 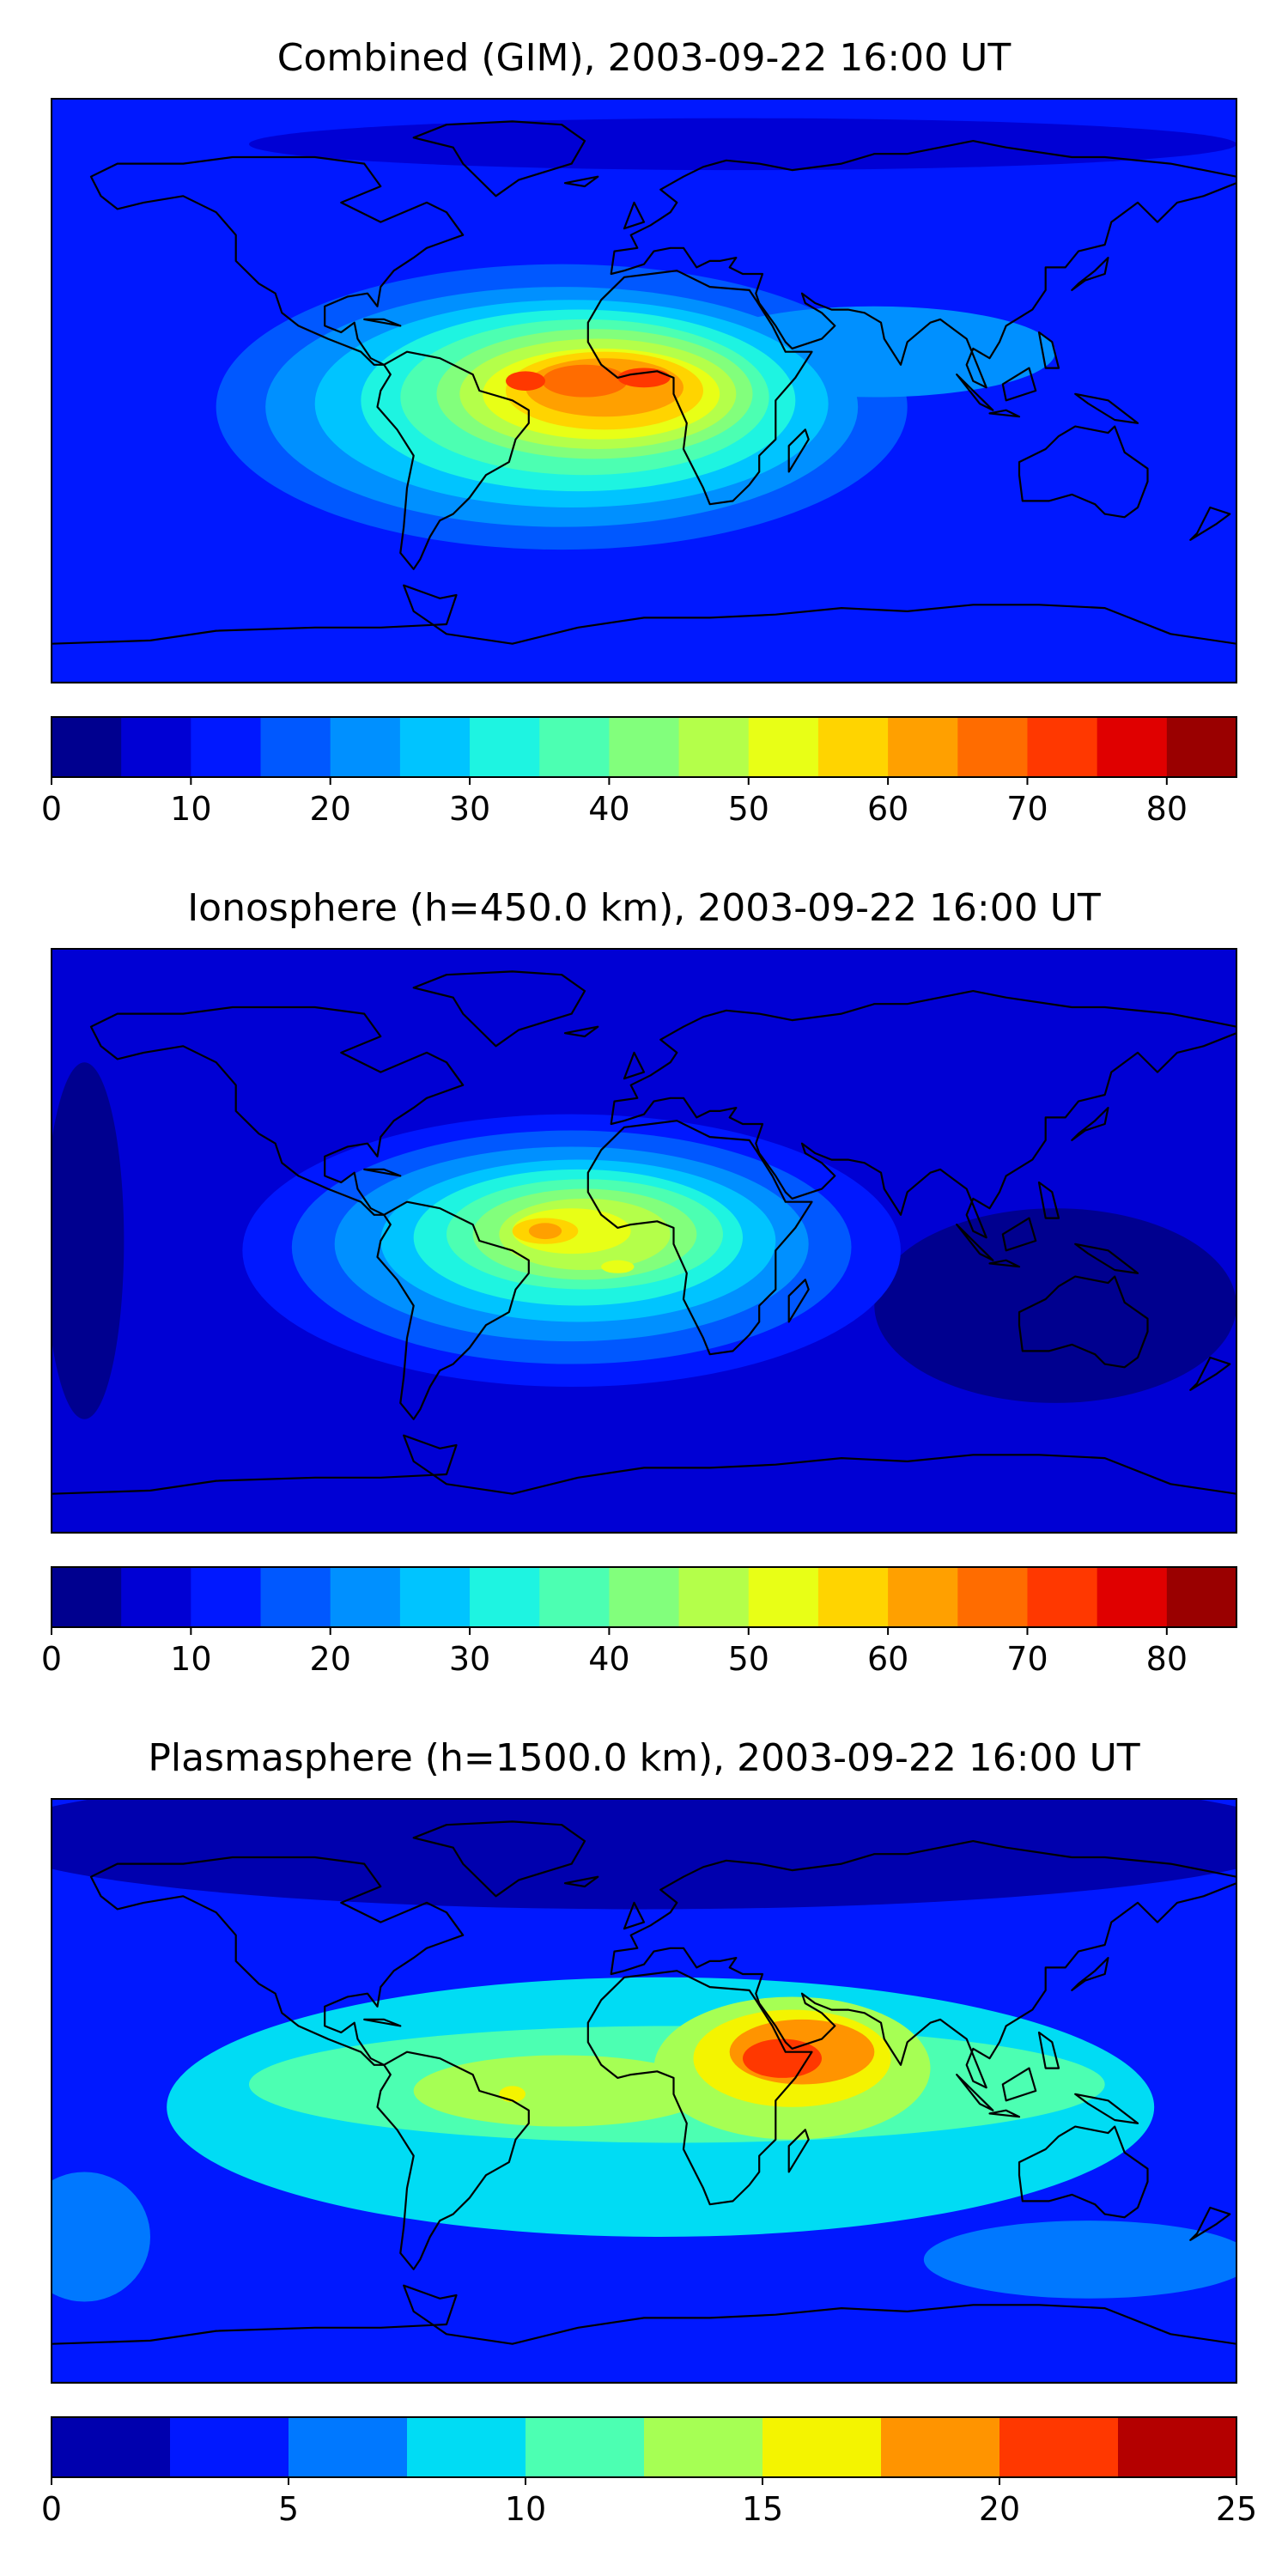 I want to click on colorbar-tick-label: 50, so click(x=748, y=1659).